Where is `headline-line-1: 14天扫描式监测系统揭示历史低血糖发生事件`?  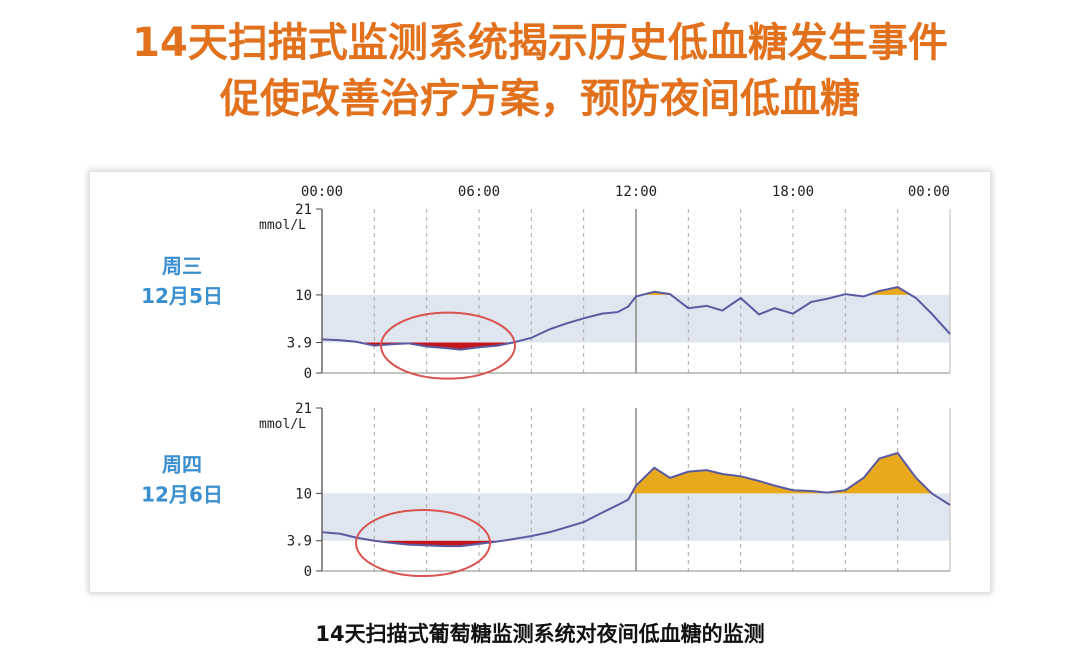 headline-line-1: 14天扫描式监测系统揭示历史低血糖发生事件 is located at coordinates (540, 43).